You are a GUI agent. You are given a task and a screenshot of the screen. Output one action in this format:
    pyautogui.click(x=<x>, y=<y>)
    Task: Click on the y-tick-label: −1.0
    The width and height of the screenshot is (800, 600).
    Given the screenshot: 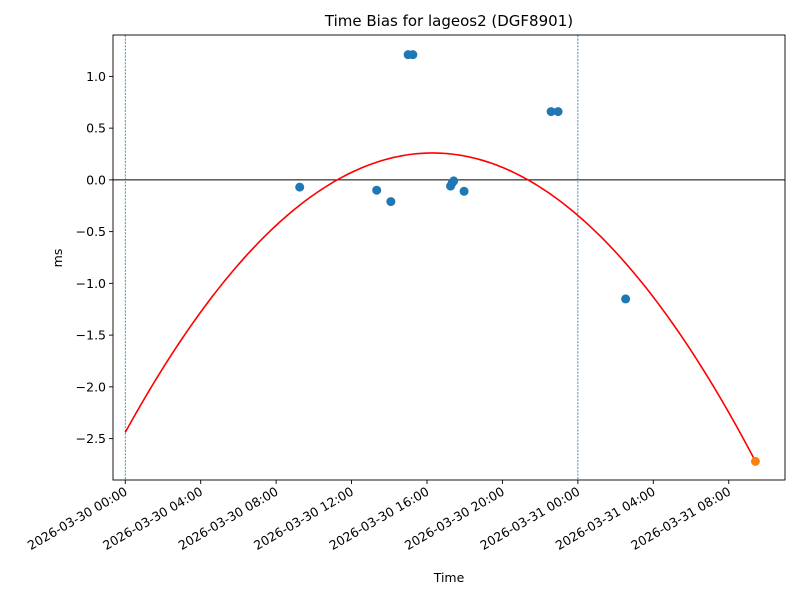 What is the action you would take?
    pyautogui.click(x=91, y=283)
    